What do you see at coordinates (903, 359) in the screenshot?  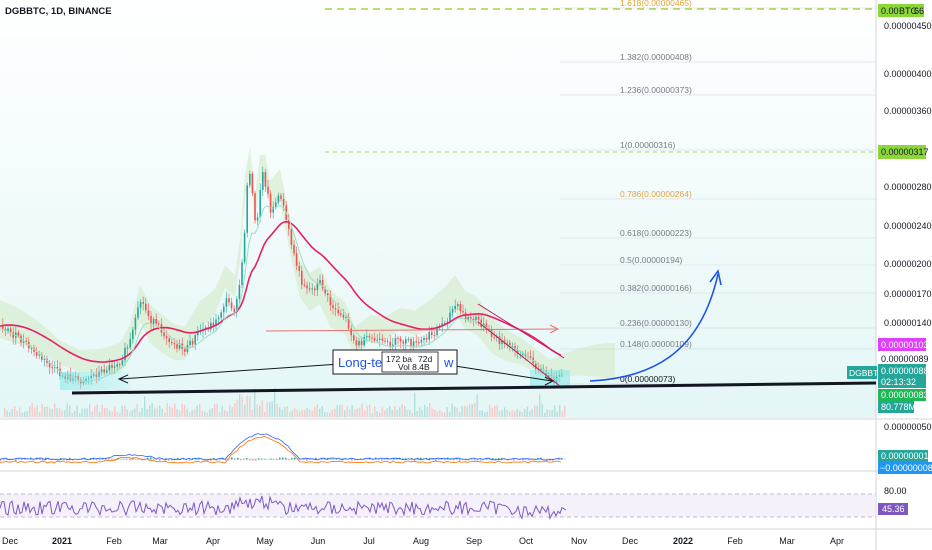 I see `price-tag-fast: 0.00000089` at bounding box center [903, 359].